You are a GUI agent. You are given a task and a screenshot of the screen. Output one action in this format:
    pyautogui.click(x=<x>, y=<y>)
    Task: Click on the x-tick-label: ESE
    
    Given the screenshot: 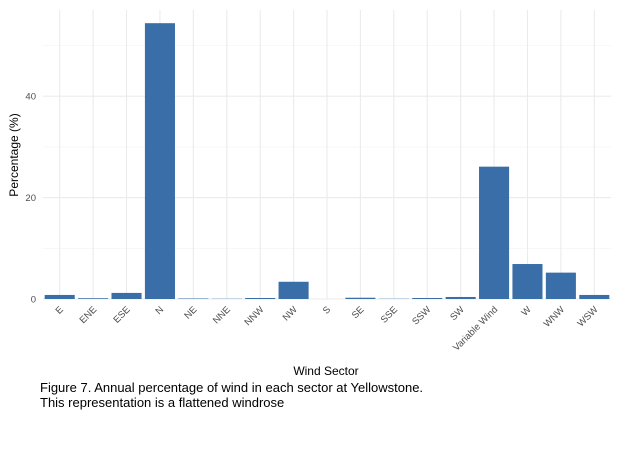 What is the action you would take?
    pyautogui.click(x=121, y=314)
    